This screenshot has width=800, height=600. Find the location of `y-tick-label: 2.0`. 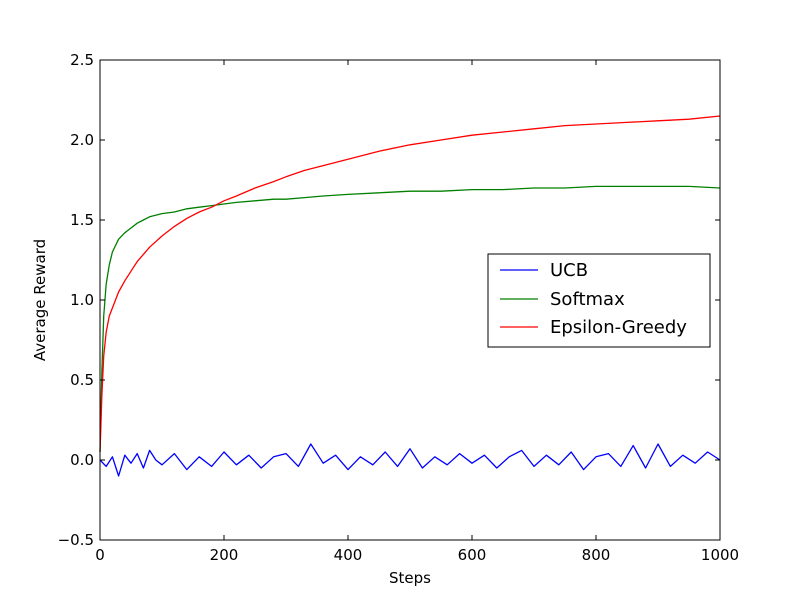

y-tick-label: 2.0 is located at coordinates (82, 140).